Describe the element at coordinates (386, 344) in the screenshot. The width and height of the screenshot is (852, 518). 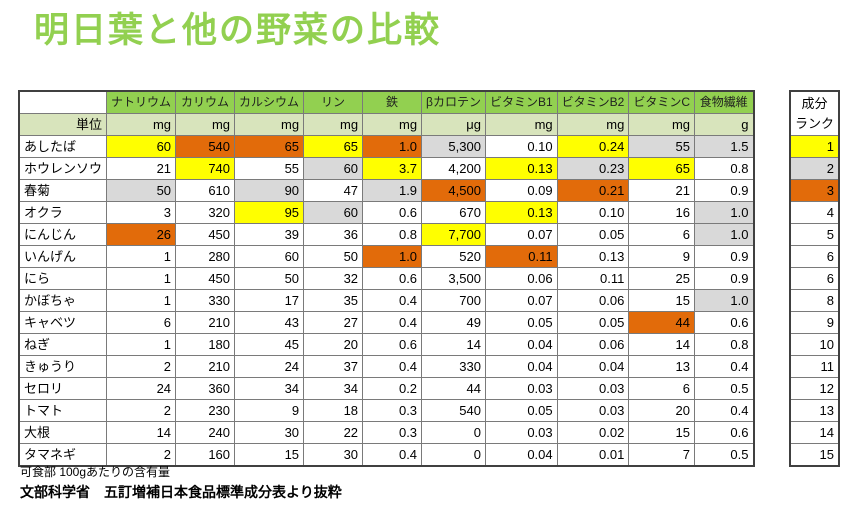
I see `table-row: ねぎ 1 180 45 20 0.6 14 0.04 0.06 14 0.8` at that location.